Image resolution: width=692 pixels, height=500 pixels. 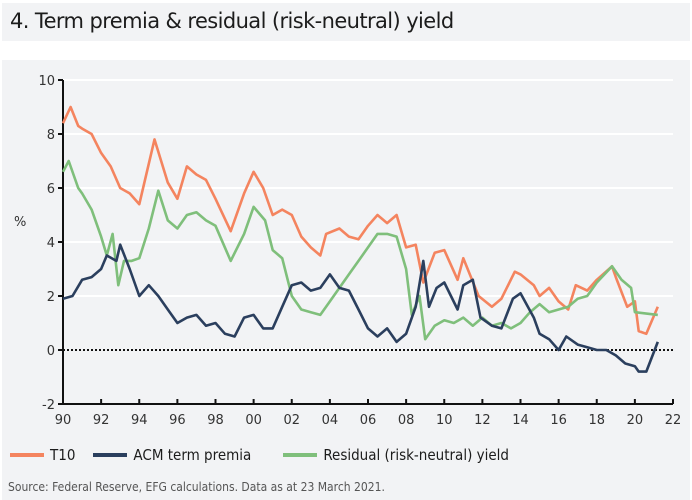 I want to click on x-tick-label: 02, so click(x=291, y=420).